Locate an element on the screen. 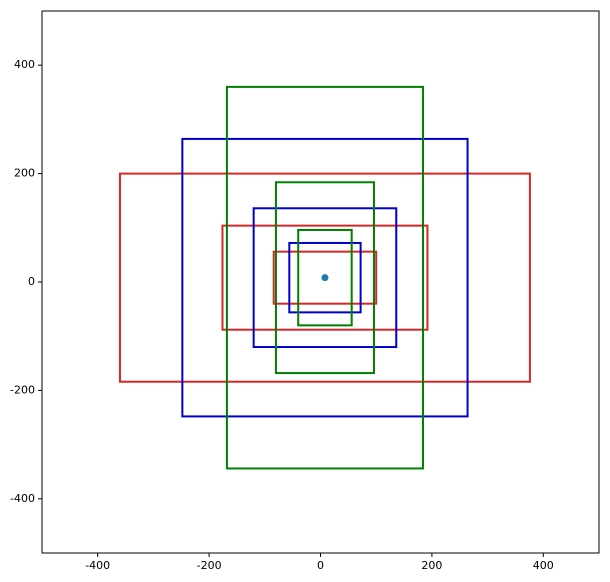  x-tick-label: 0 is located at coordinates (320, 565).